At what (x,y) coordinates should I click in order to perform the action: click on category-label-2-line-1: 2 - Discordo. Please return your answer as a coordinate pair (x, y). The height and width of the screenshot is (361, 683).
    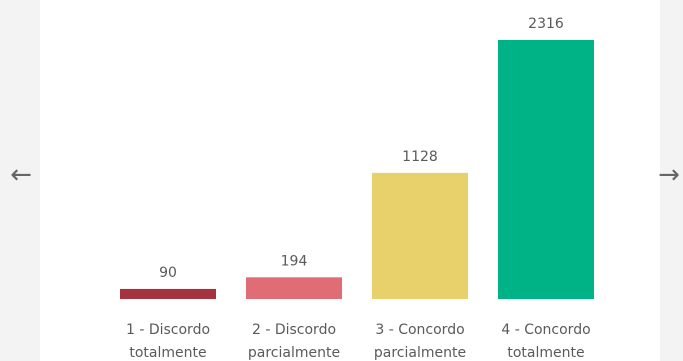
    Looking at the image, I should click on (294, 330).